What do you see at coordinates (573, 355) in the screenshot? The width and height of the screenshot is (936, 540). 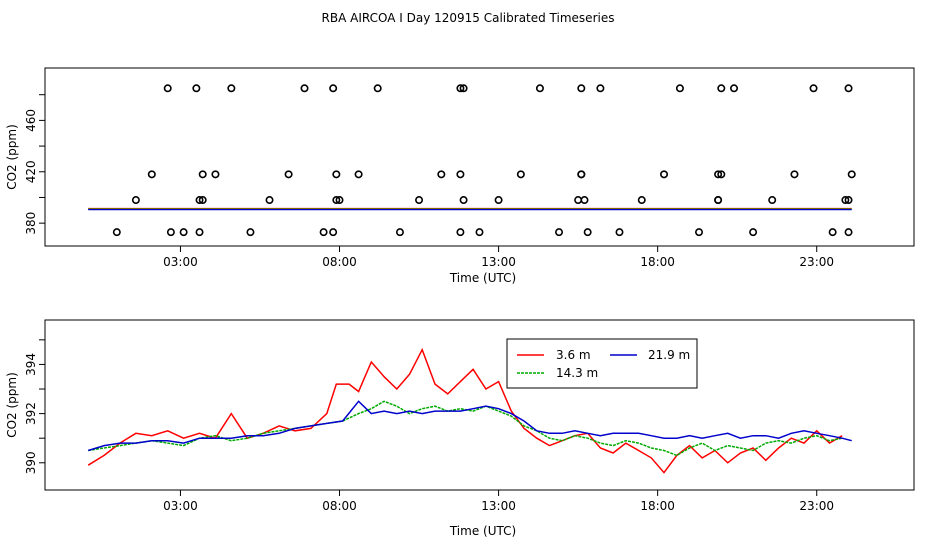 I see `legend-label-3-6m: 3.6 m` at bounding box center [573, 355].